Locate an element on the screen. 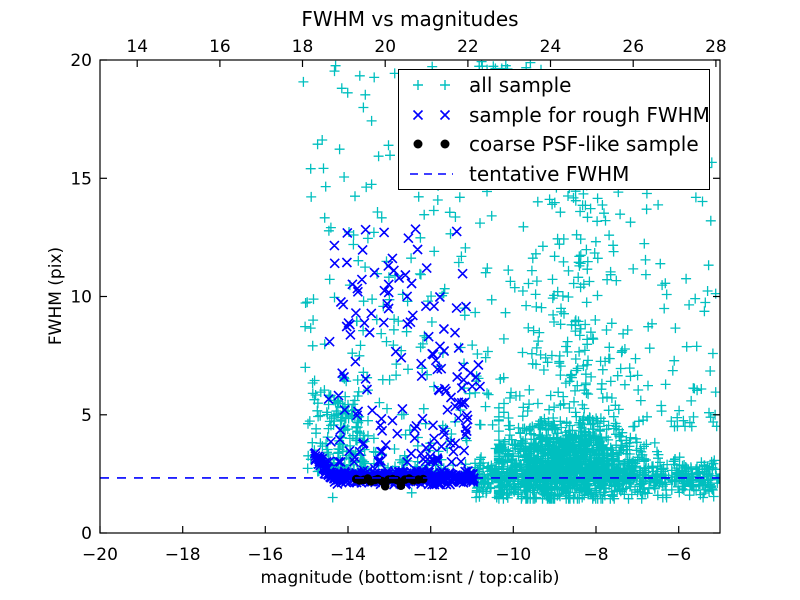 The width and height of the screenshot is (800, 600). y-tick-label: 10 is located at coordinates (81, 298).